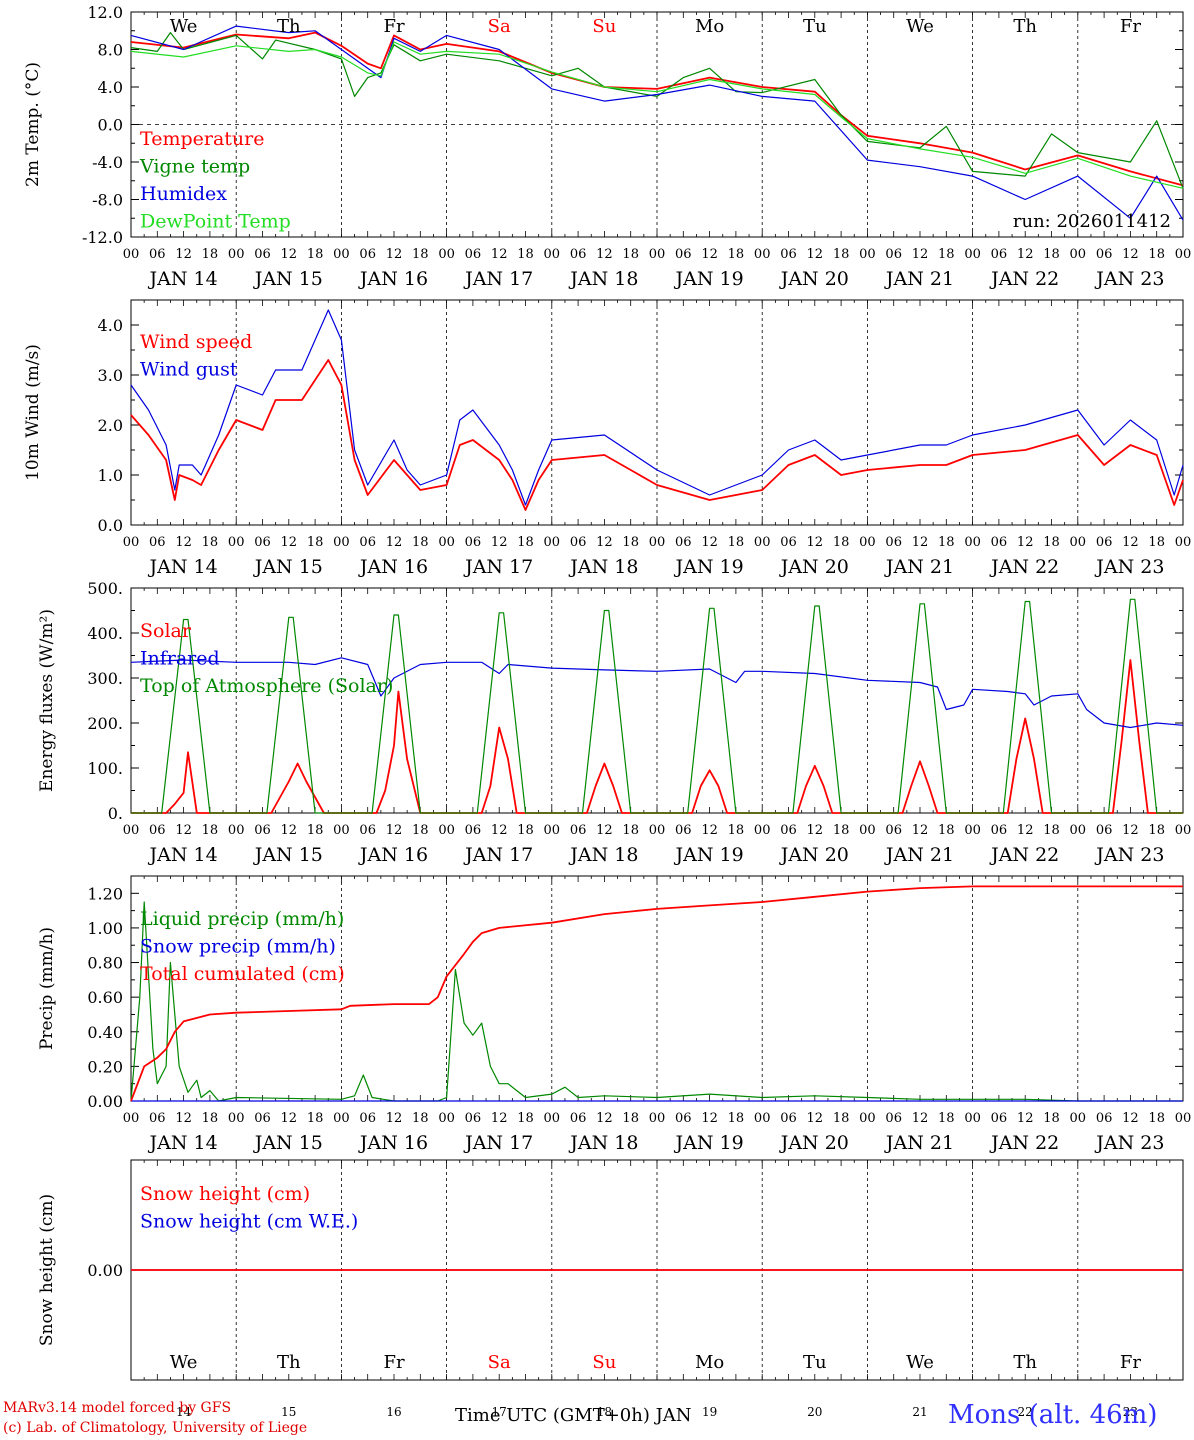  Describe the element at coordinates (1025, 1412) in the screenshot. I see `snow-day-number: 22` at that location.